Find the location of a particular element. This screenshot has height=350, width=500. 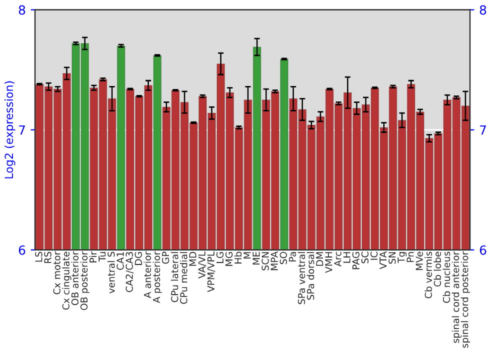

x-tick-label: OB posterior is located at coordinates (85, 280).